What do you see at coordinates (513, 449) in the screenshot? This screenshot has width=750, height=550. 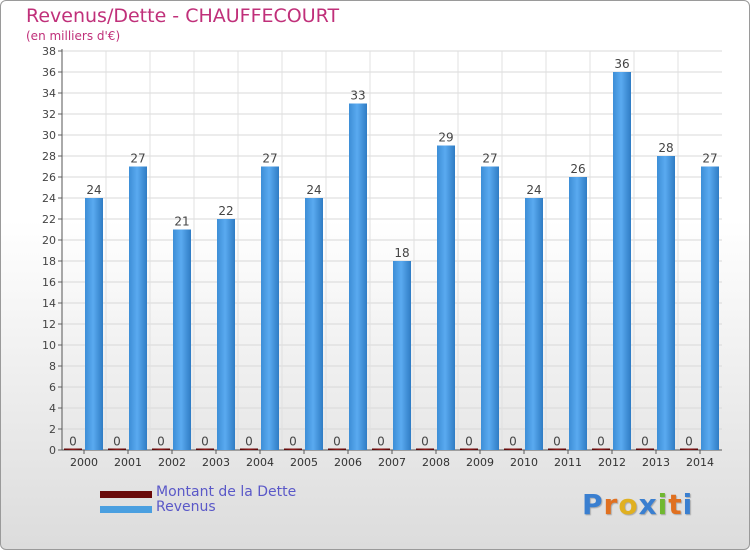 I see `bar-dette-2010` at bounding box center [513, 449].